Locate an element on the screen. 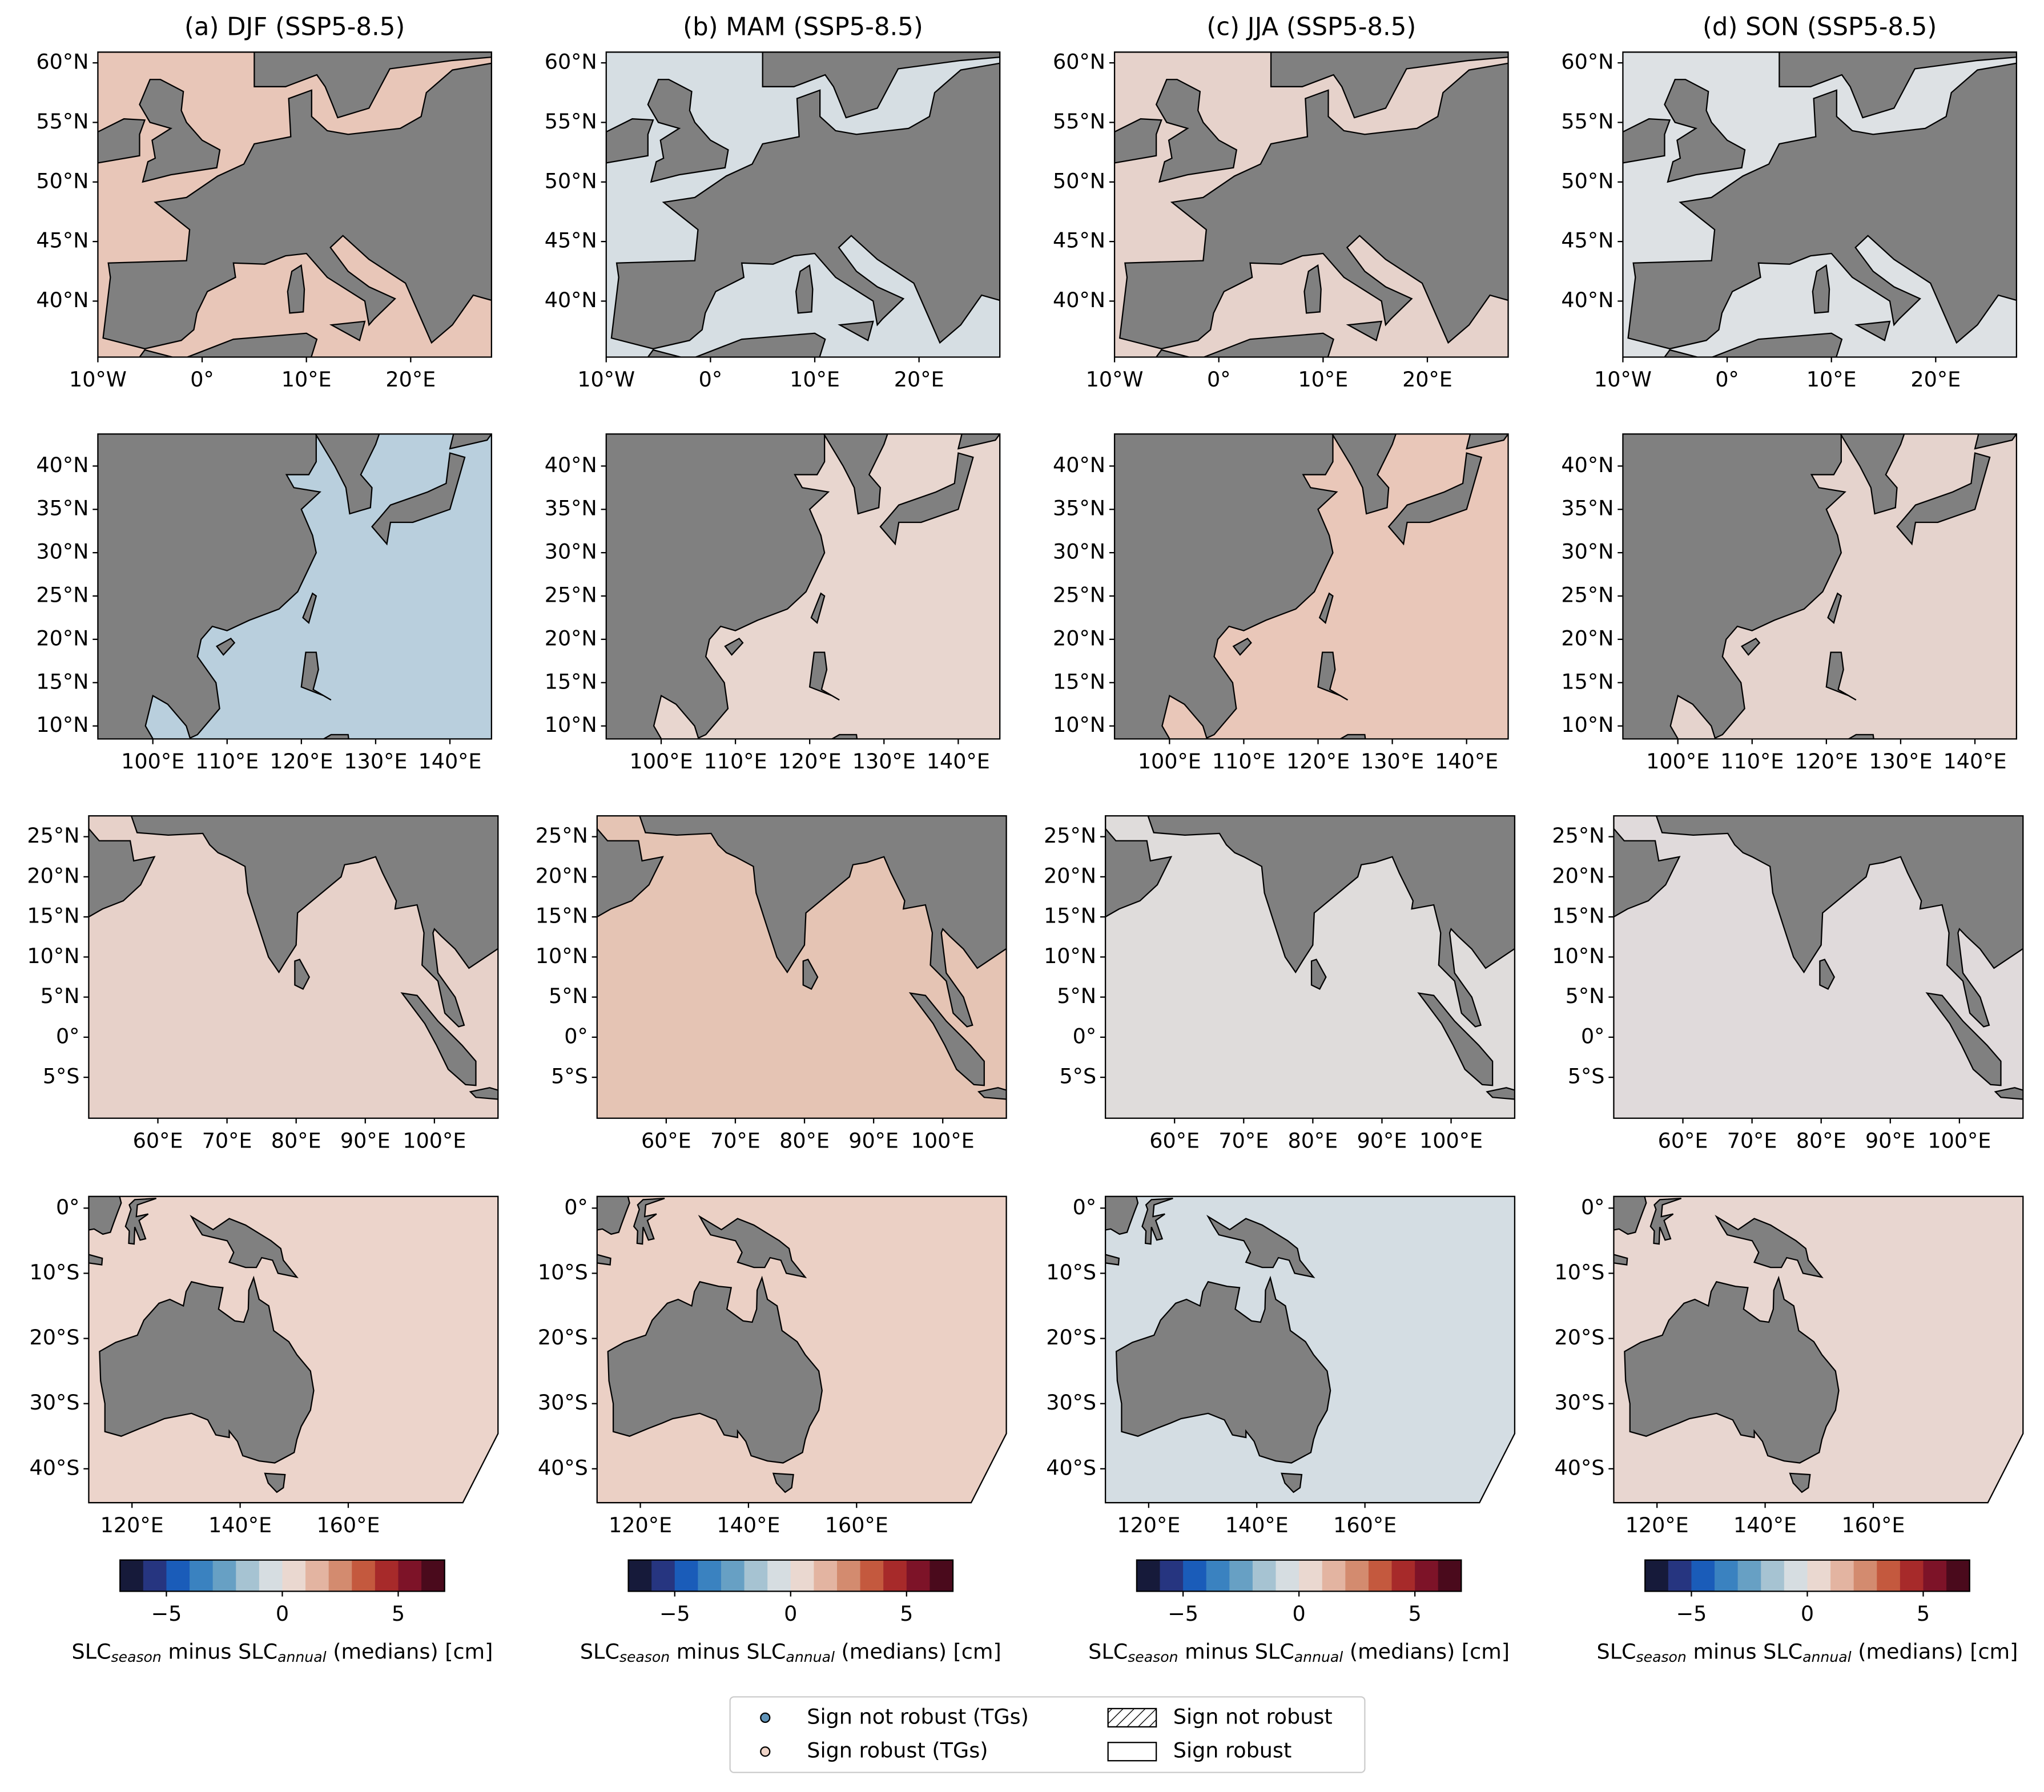 The image size is (2044, 1792). y-tick-label: 20°S is located at coordinates (1071, 1338).